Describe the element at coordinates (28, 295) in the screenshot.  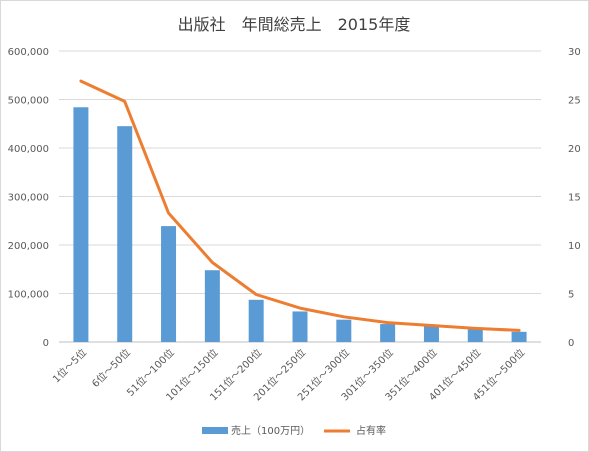
I see `y-left-tick-label: 100,000` at that location.